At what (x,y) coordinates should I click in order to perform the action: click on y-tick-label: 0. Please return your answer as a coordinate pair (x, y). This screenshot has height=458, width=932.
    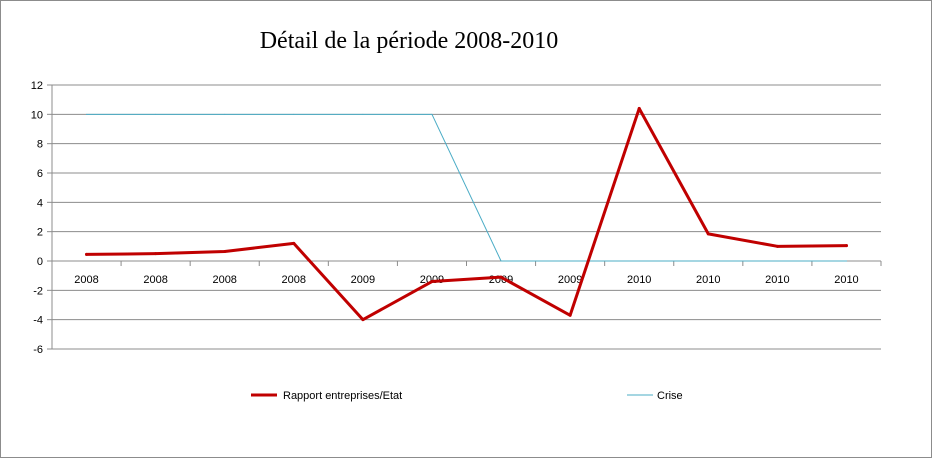
    Looking at the image, I should click on (40, 262).